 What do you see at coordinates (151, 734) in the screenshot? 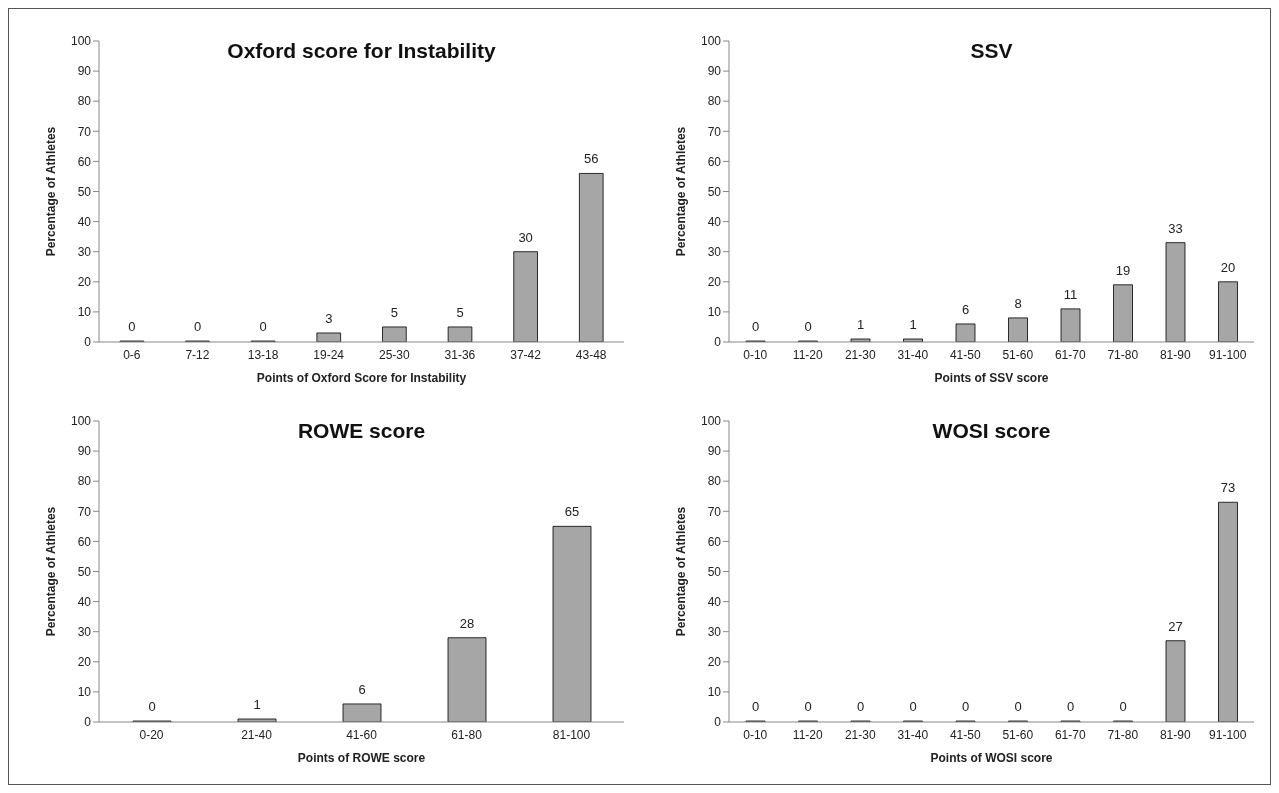
I see `x-tick-label: 0-20` at bounding box center [151, 734].